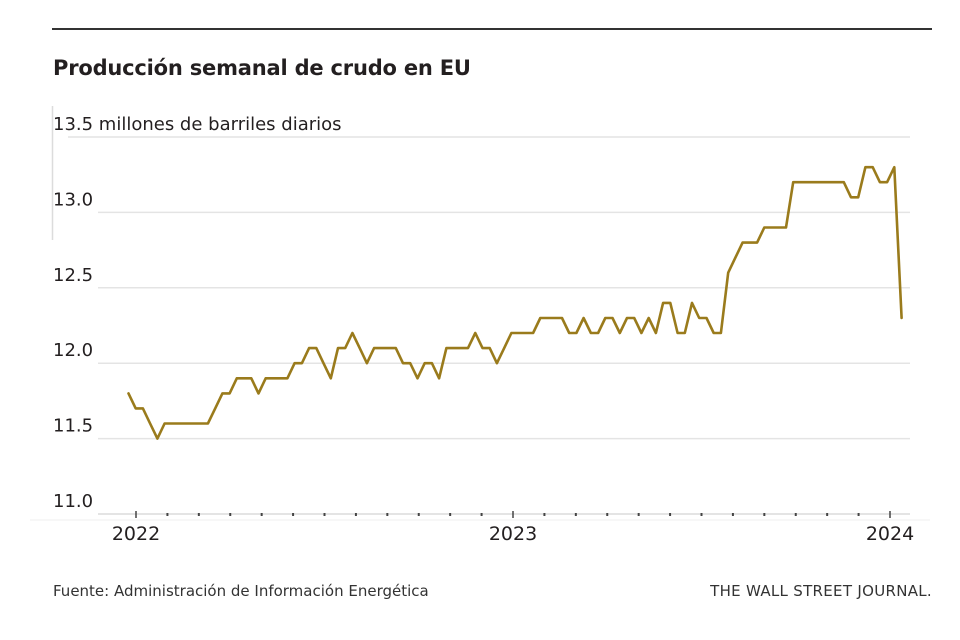 This screenshot has width=960, height=640. Describe the element at coordinates (821, 591) in the screenshot. I see `publisher-brand: THE WALL STREET JOURNAL.` at that location.